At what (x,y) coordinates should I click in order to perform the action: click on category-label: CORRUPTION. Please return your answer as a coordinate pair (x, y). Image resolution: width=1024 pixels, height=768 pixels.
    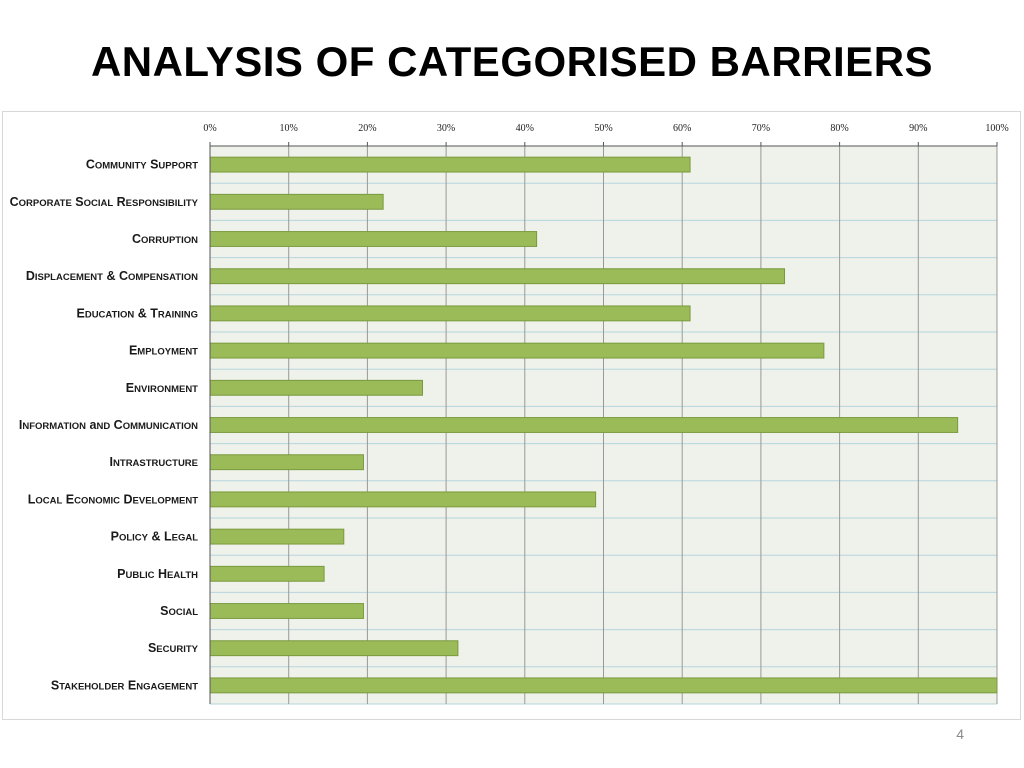
    Looking at the image, I should click on (165, 239).